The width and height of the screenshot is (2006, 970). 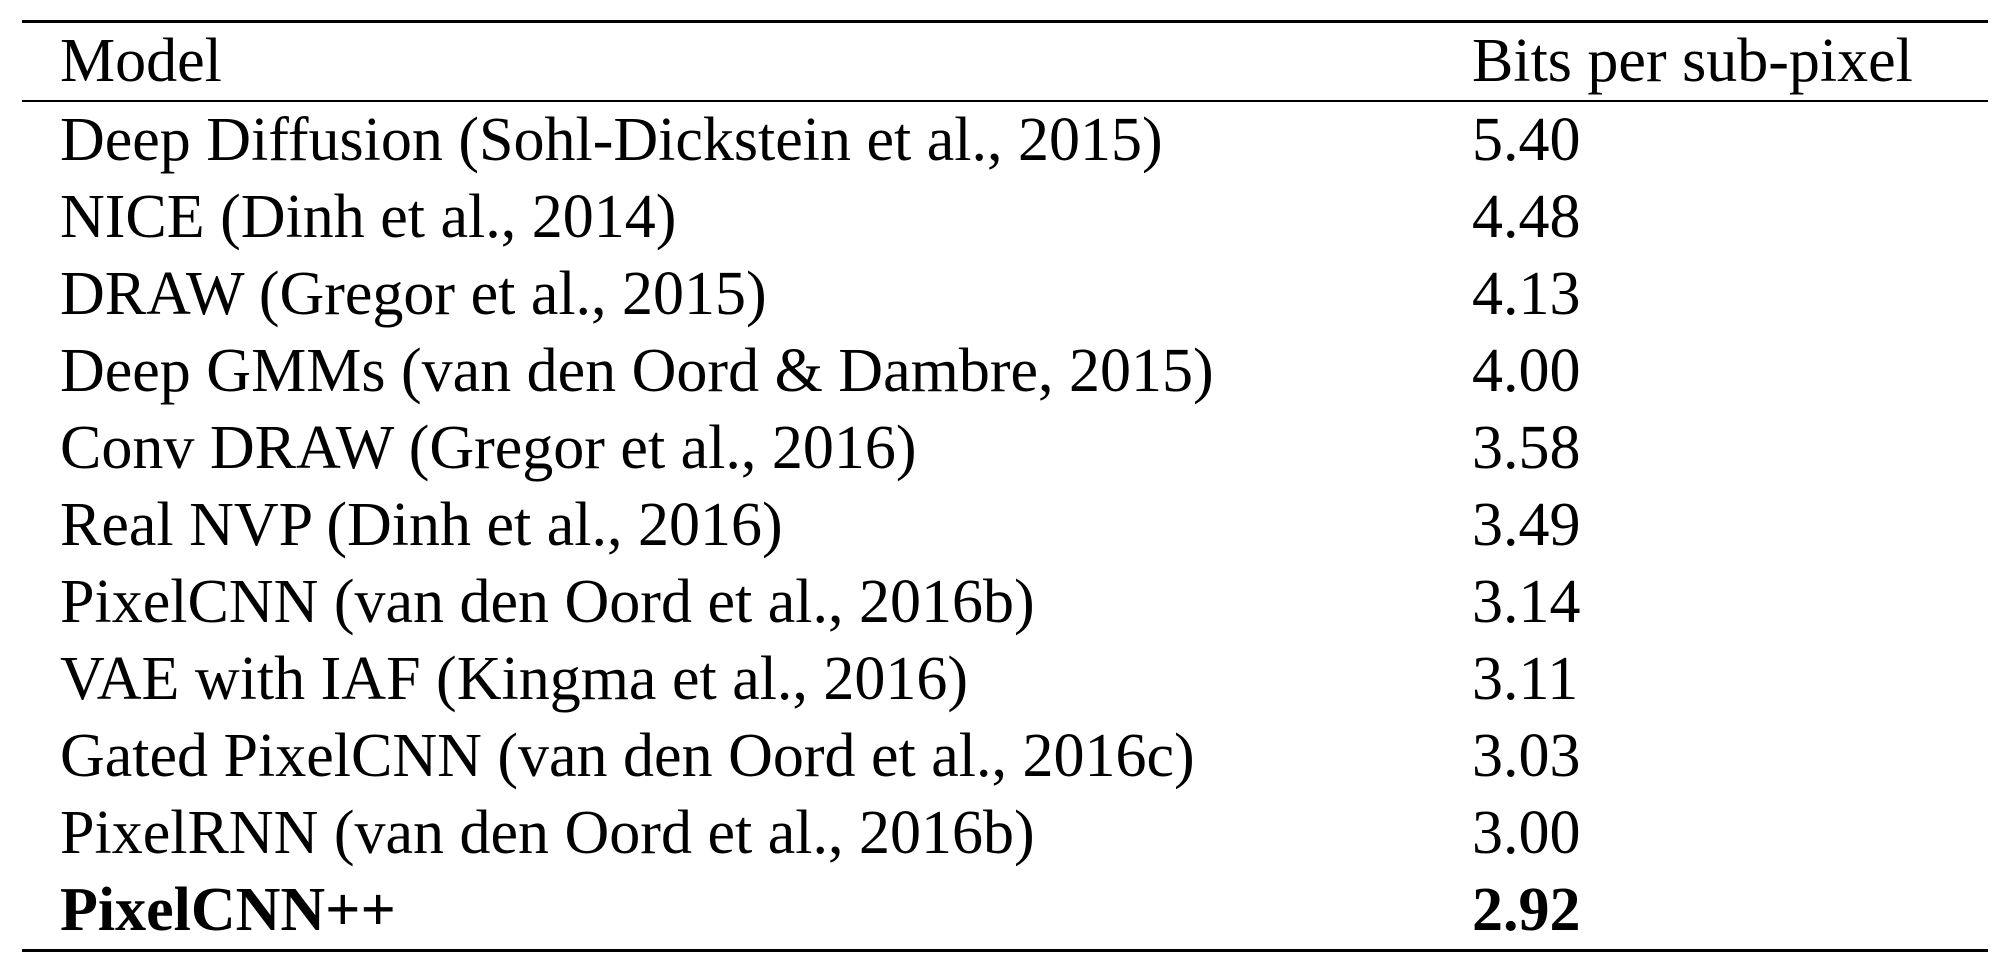 I want to click on score-cell-highlighted: 2.92, so click(x=1526, y=910).